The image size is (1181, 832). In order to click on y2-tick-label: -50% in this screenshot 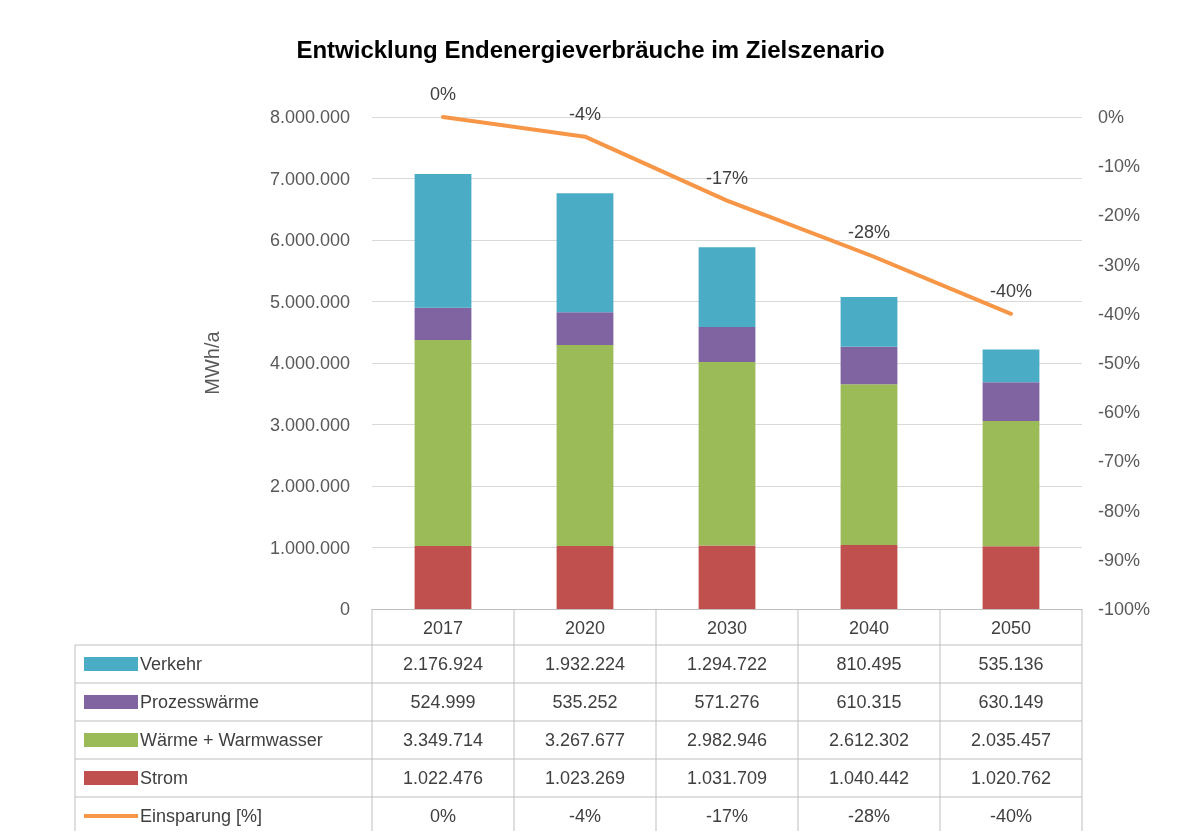, I will do `click(1119, 363)`.